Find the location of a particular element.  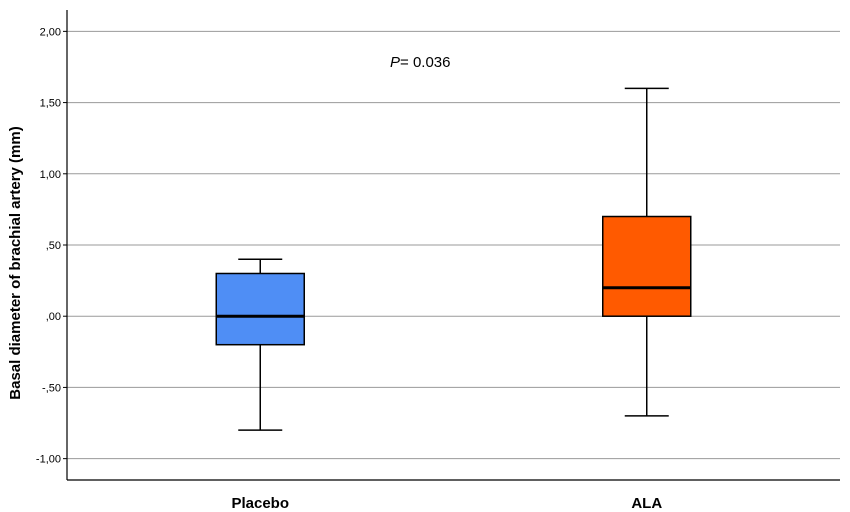

y-tick-label: -,50 is located at coordinates (51, 388).